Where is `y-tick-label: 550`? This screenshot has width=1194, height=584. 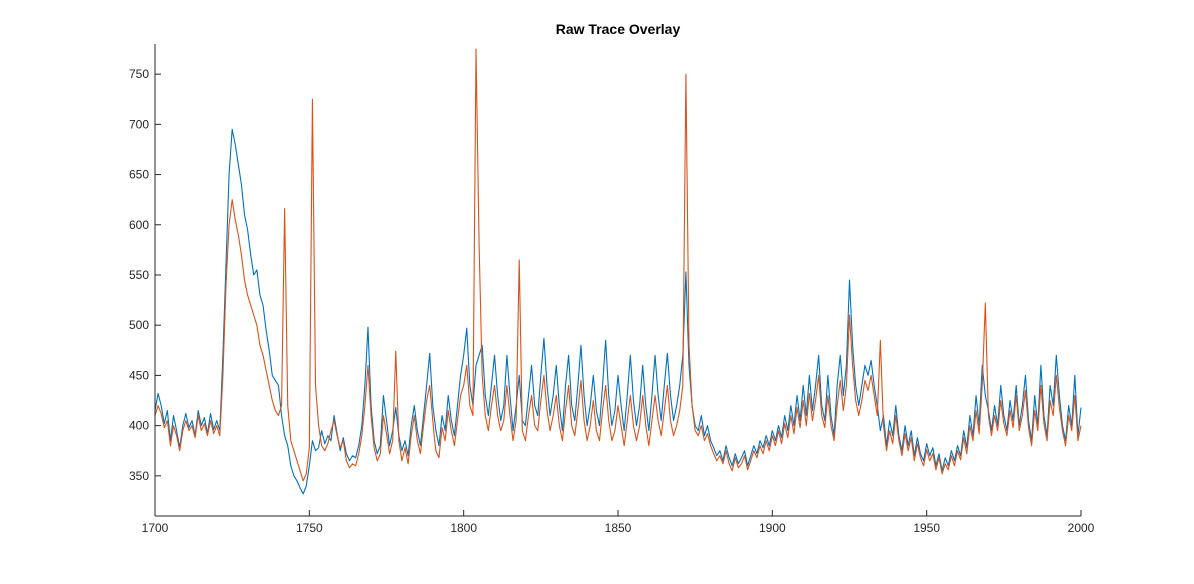
y-tick-label: 550 is located at coordinates (139, 275).